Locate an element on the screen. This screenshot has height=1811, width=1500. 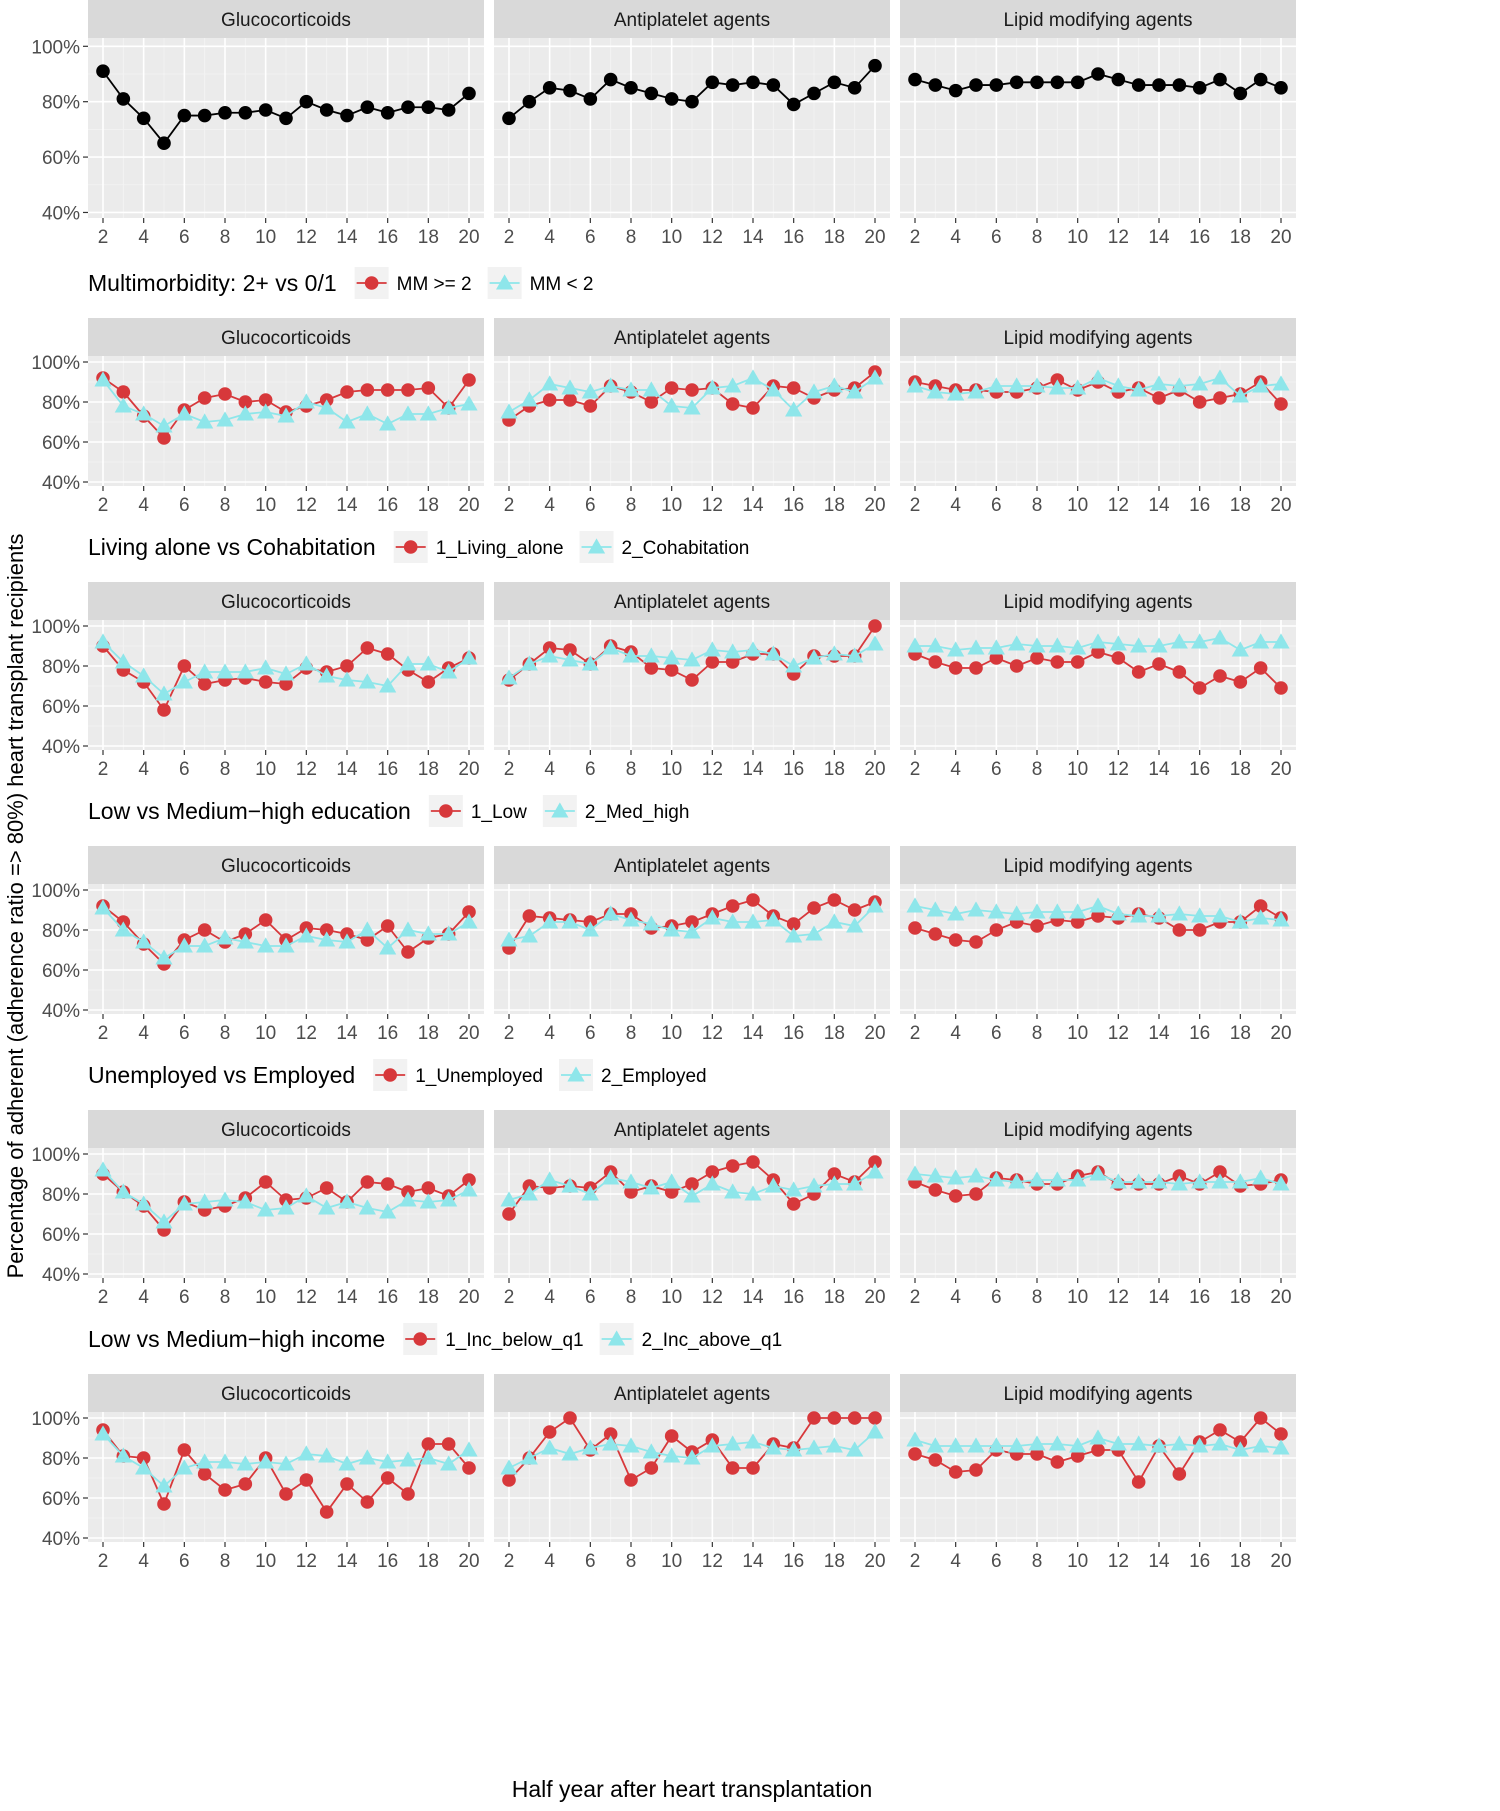
legend-key-marker-group1 is located at coordinates (420, 1339).